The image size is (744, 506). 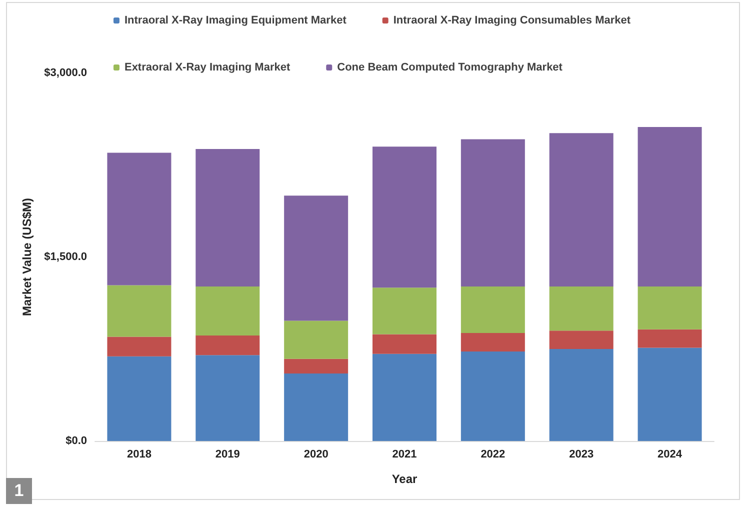 I want to click on x-tick-label: 2019, so click(x=227, y=454).